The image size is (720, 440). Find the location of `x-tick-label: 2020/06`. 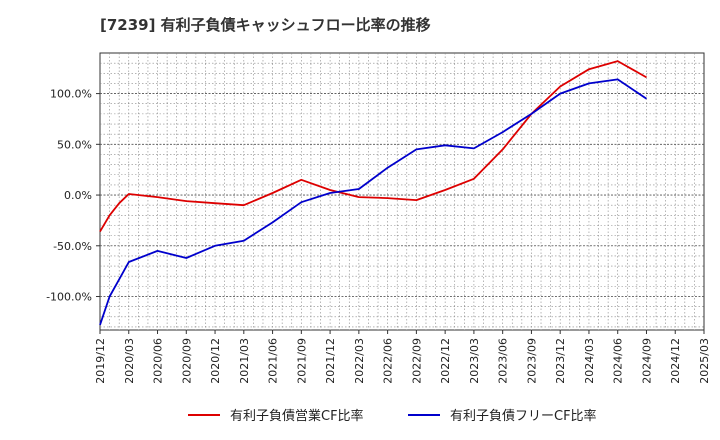

x-tick-label: 2020/06 is located at coordinates (158, 361).